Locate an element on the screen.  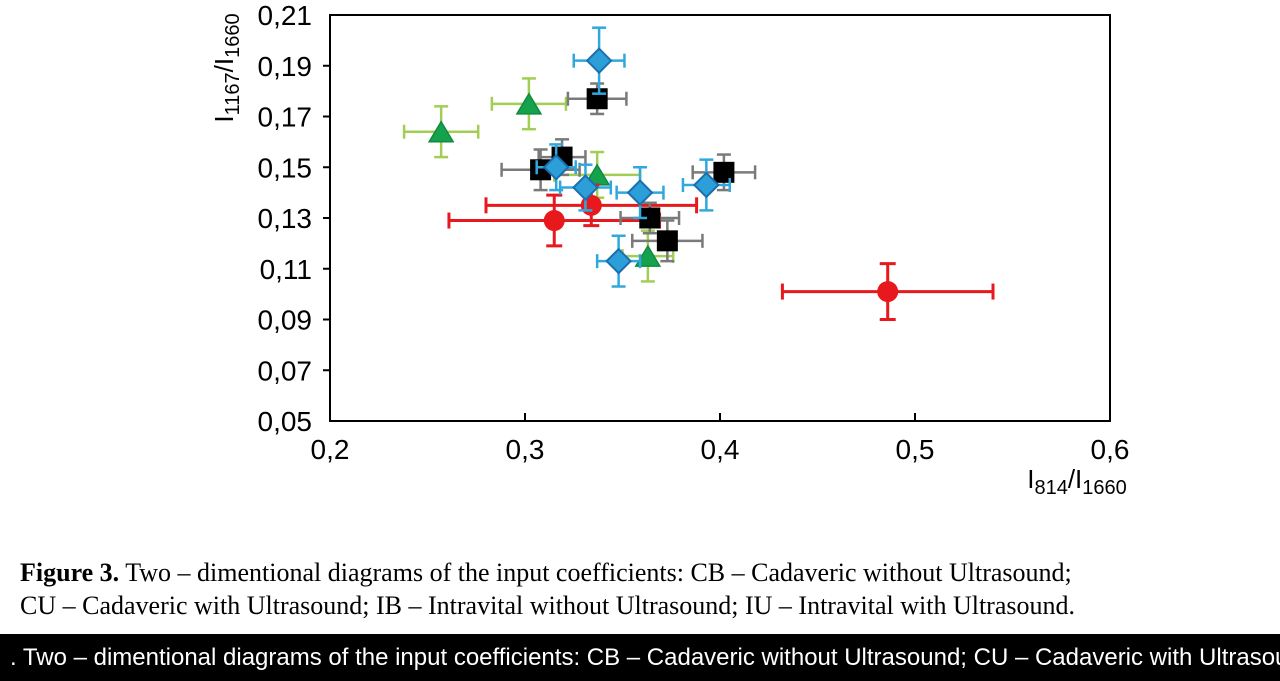
y-axis-title-base2: /I is located at coordinates (223, 65).